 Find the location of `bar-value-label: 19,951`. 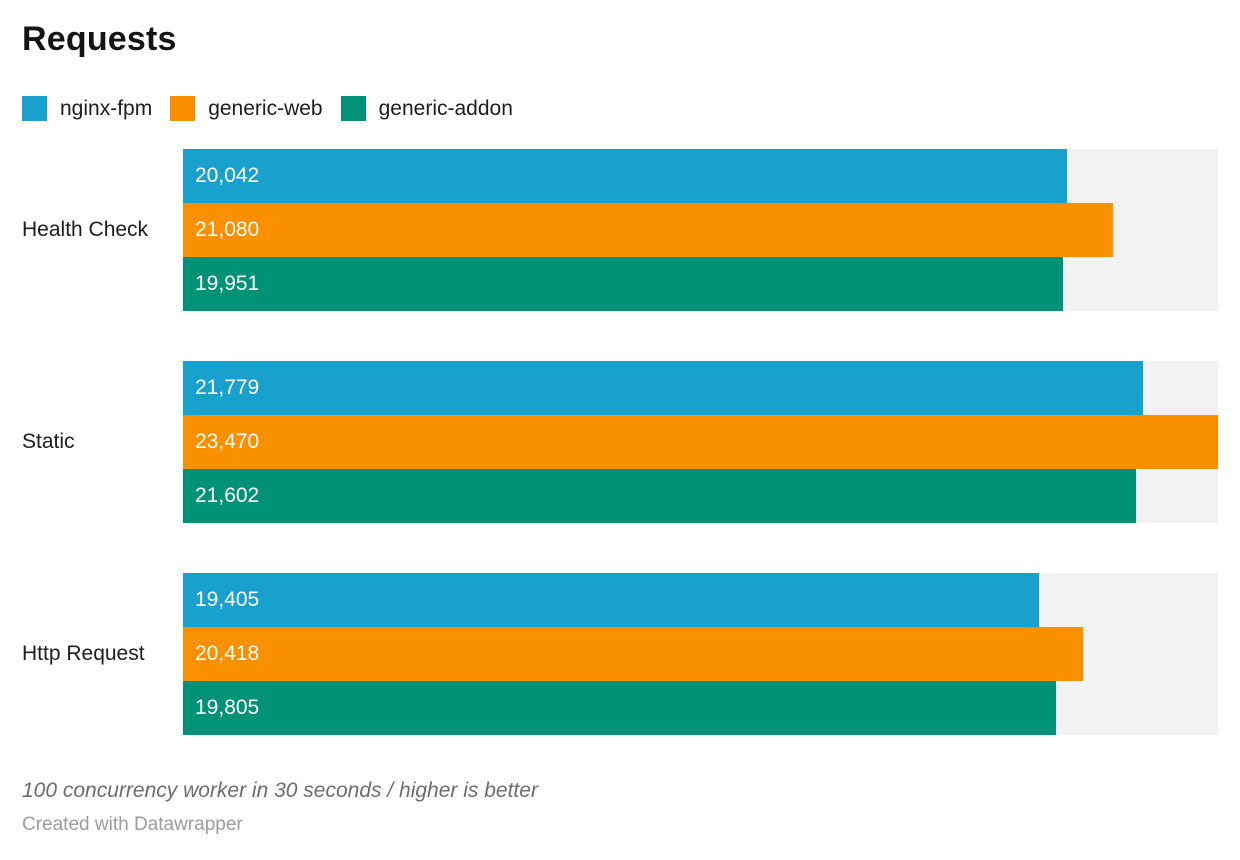

bar-value-label: 19,951 is located at coordinates (227, 283).